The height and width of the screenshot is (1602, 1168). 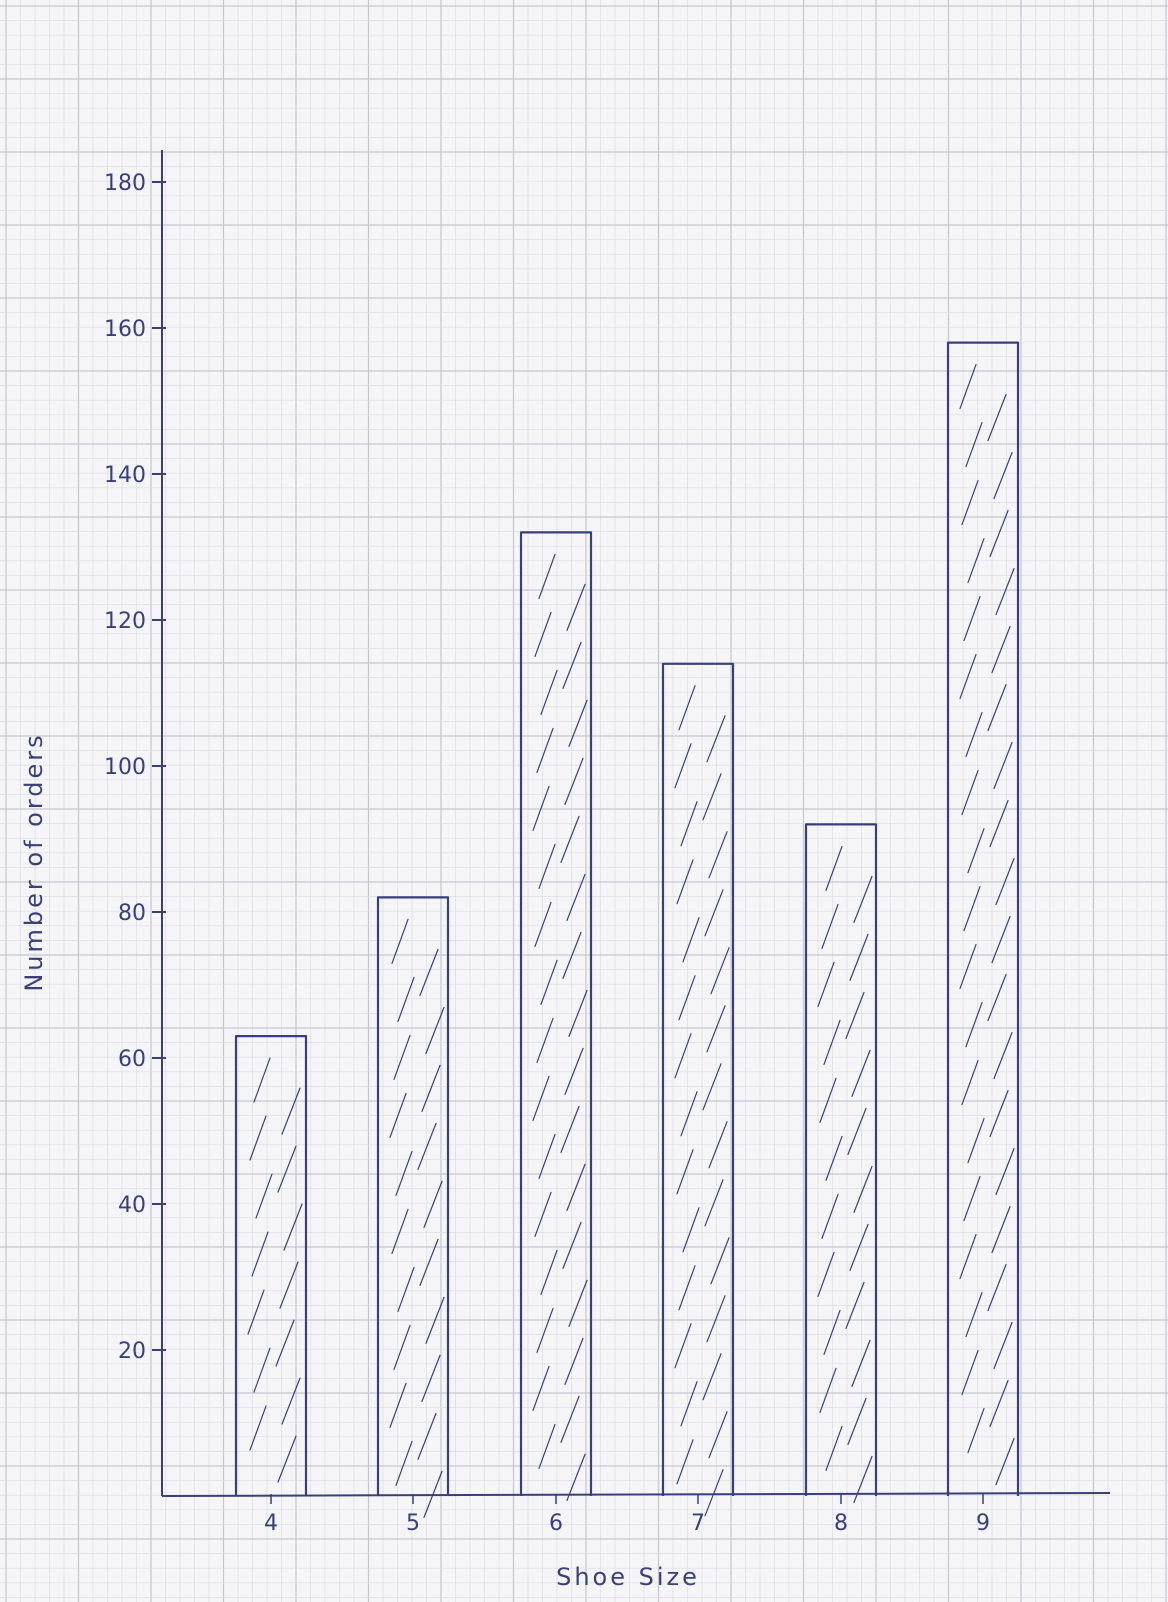 What do you see at coordinates (413, 1523) in the screenshot?
I see `x-tick-label: 5` at bounding box center [413, 1523].